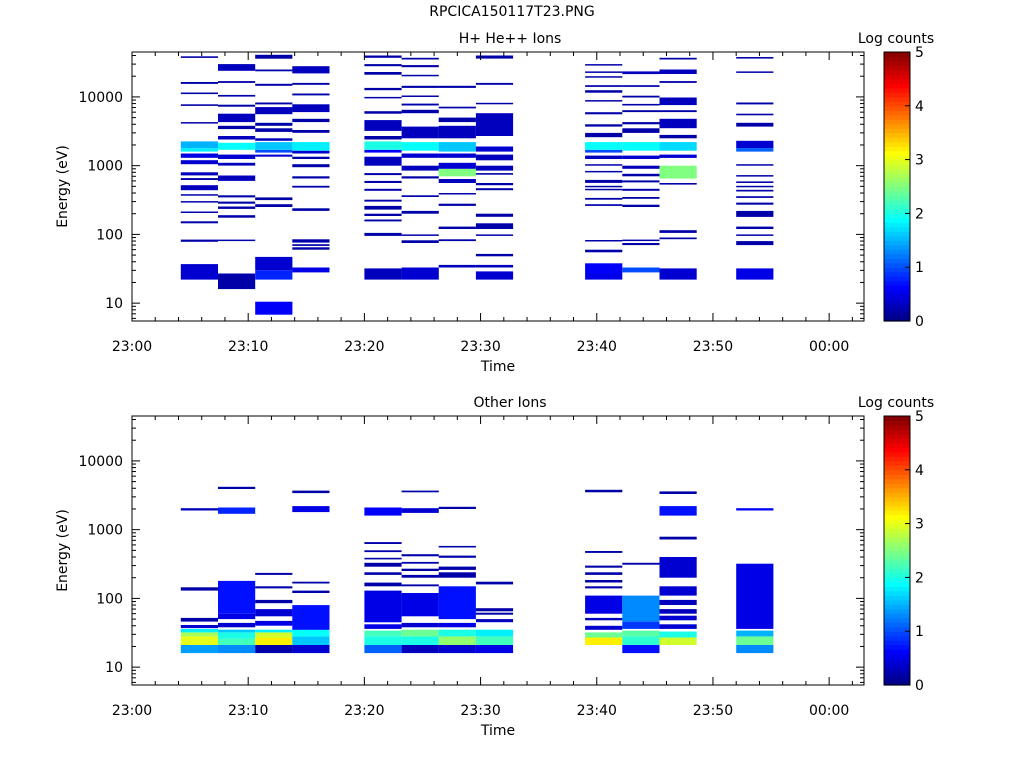 The height and width of the screenshot is (768, 1024). What do you see at coordinates (713, 347) in the screenshot?
I see `x-tick-label: 23:50` at bounding box center [713, 347].